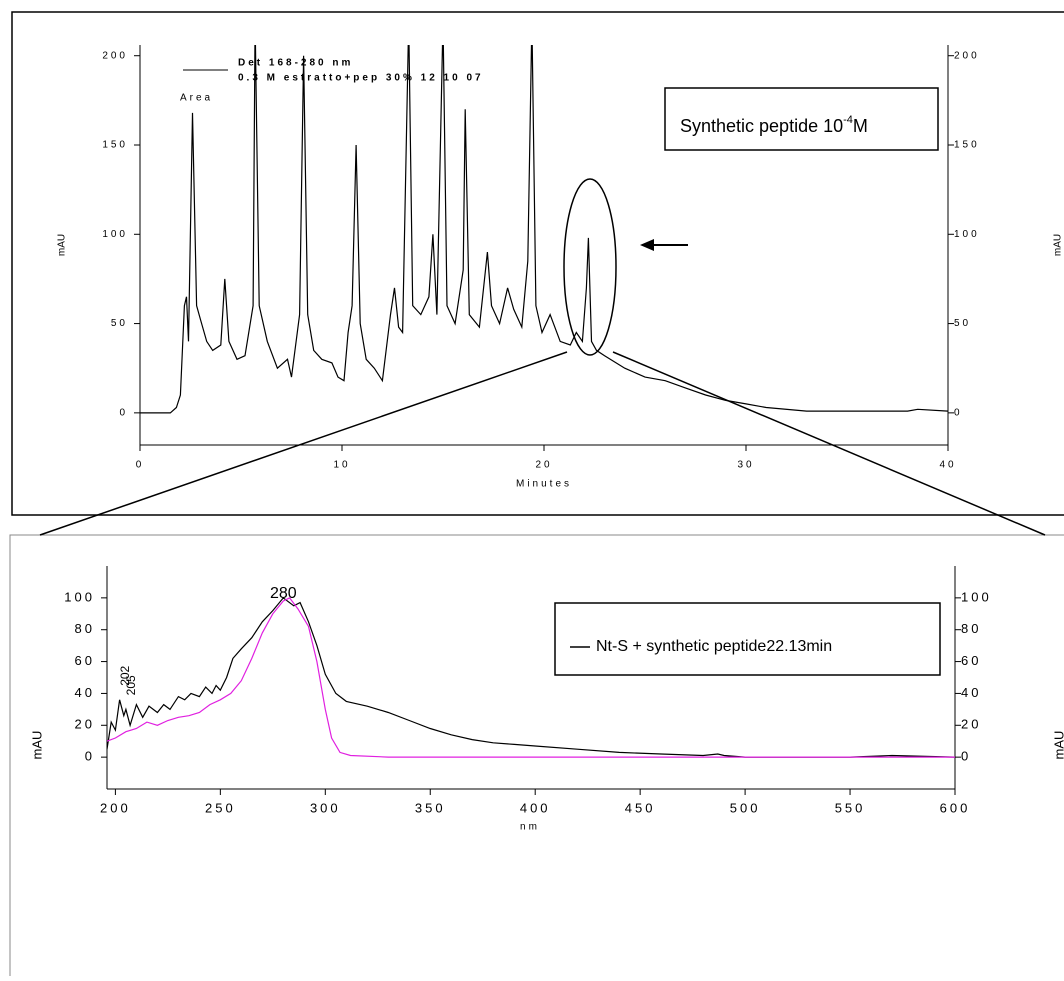 Image resolution: width=1064 pixels, height=981 pixels. What do you see at coordinates (745, 465) in the screenshot?
I see `x-tick-label: 30` at bounding box center [745, 465].